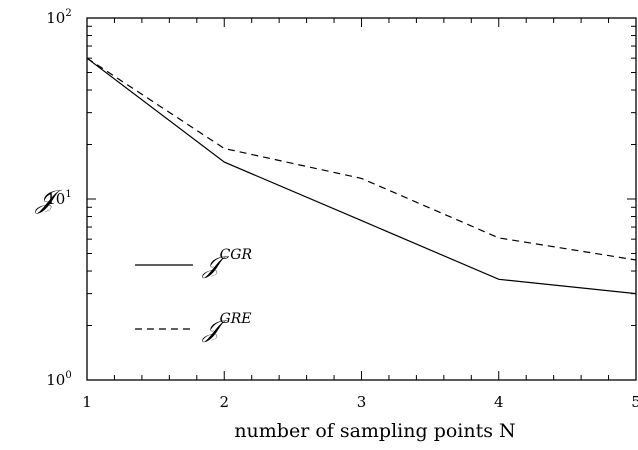  Describe the element at coordinates (58, 379) in the screenshot. I see `y-tick-label: 10⁰` at that location.